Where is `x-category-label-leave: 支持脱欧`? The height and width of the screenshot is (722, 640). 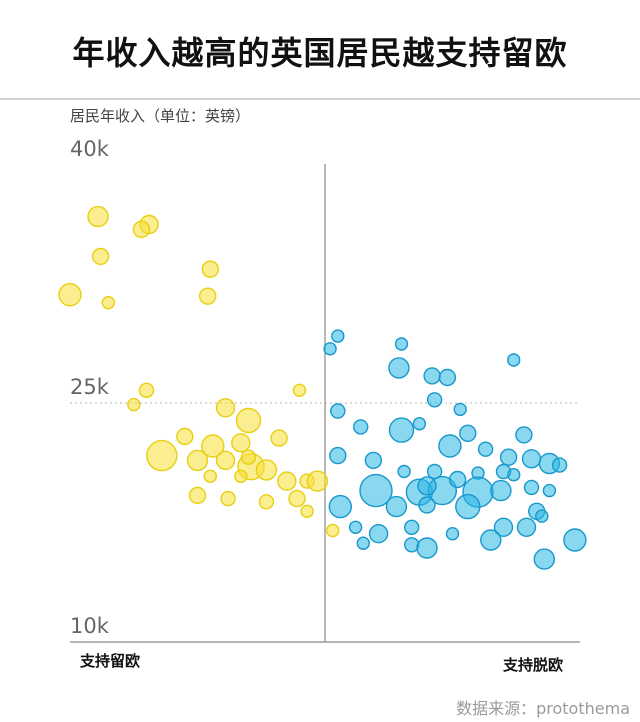
x-category-label-leave: 支持脱欧 is located at coordinates (533, 665).